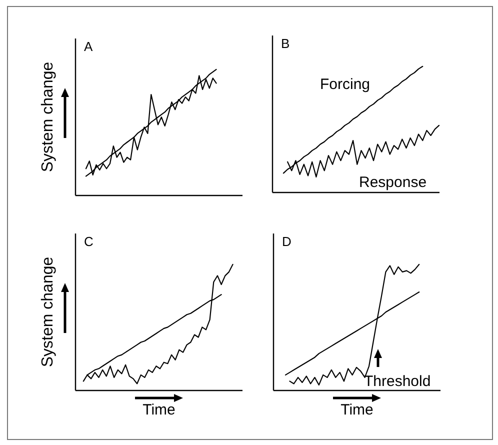  What do you see at coordinates (285, 43) in the screenshot?
I see `chart-title: B` at bounding box center [285, 43].